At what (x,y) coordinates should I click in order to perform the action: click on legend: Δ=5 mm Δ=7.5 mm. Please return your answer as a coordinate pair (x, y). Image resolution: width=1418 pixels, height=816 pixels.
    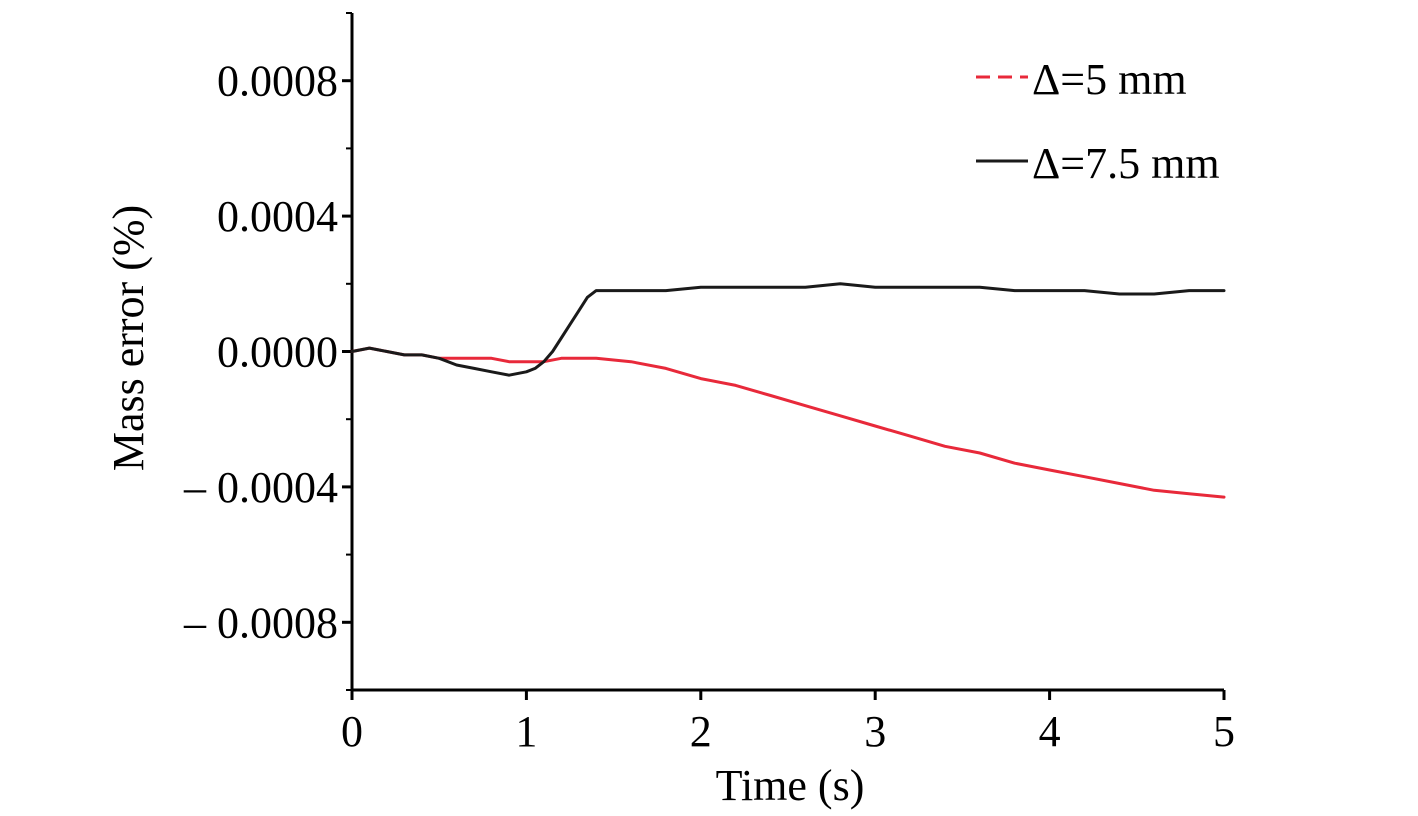
    Looking at the image, I should click on (1098, 121).